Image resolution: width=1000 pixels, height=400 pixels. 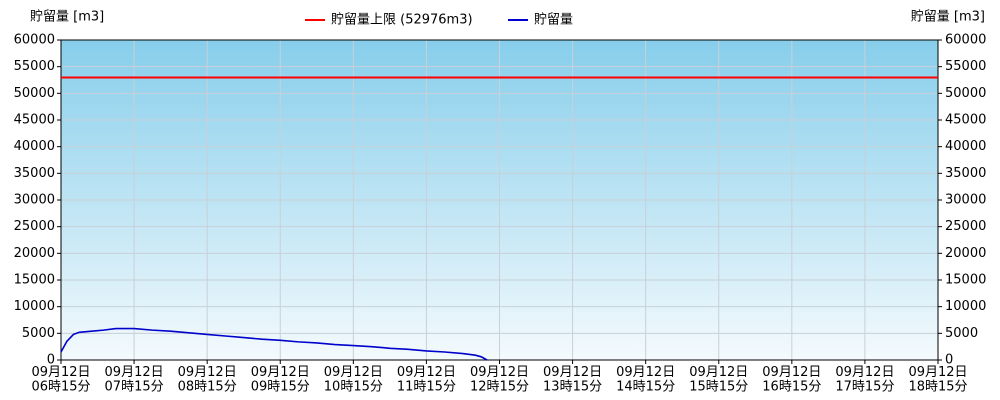 What do you see at coordinates (34, 173) in the screenshot?
I see `y-tick-label: 35000` at bounding box center [34, 173].